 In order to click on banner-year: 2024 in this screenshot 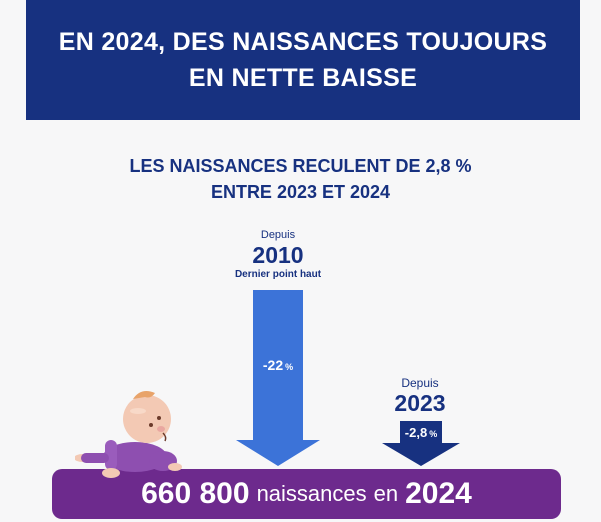, I will do `click(438, 493)`.